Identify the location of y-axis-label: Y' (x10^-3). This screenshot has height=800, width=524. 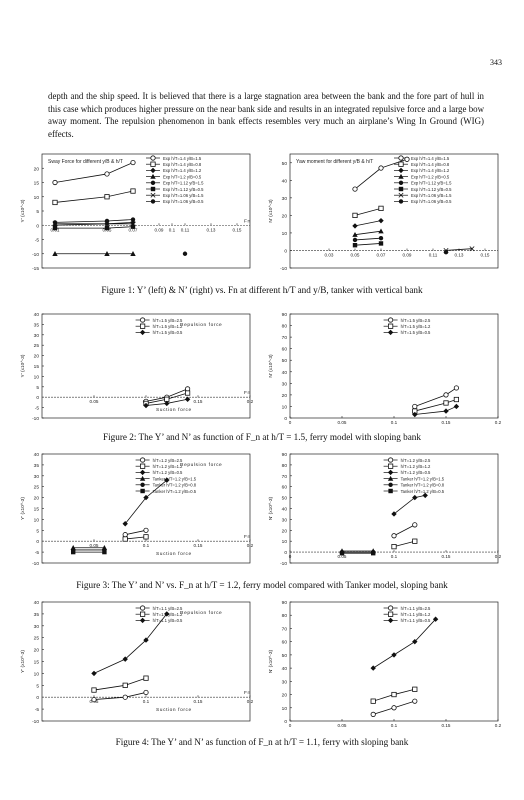
(23, 210).